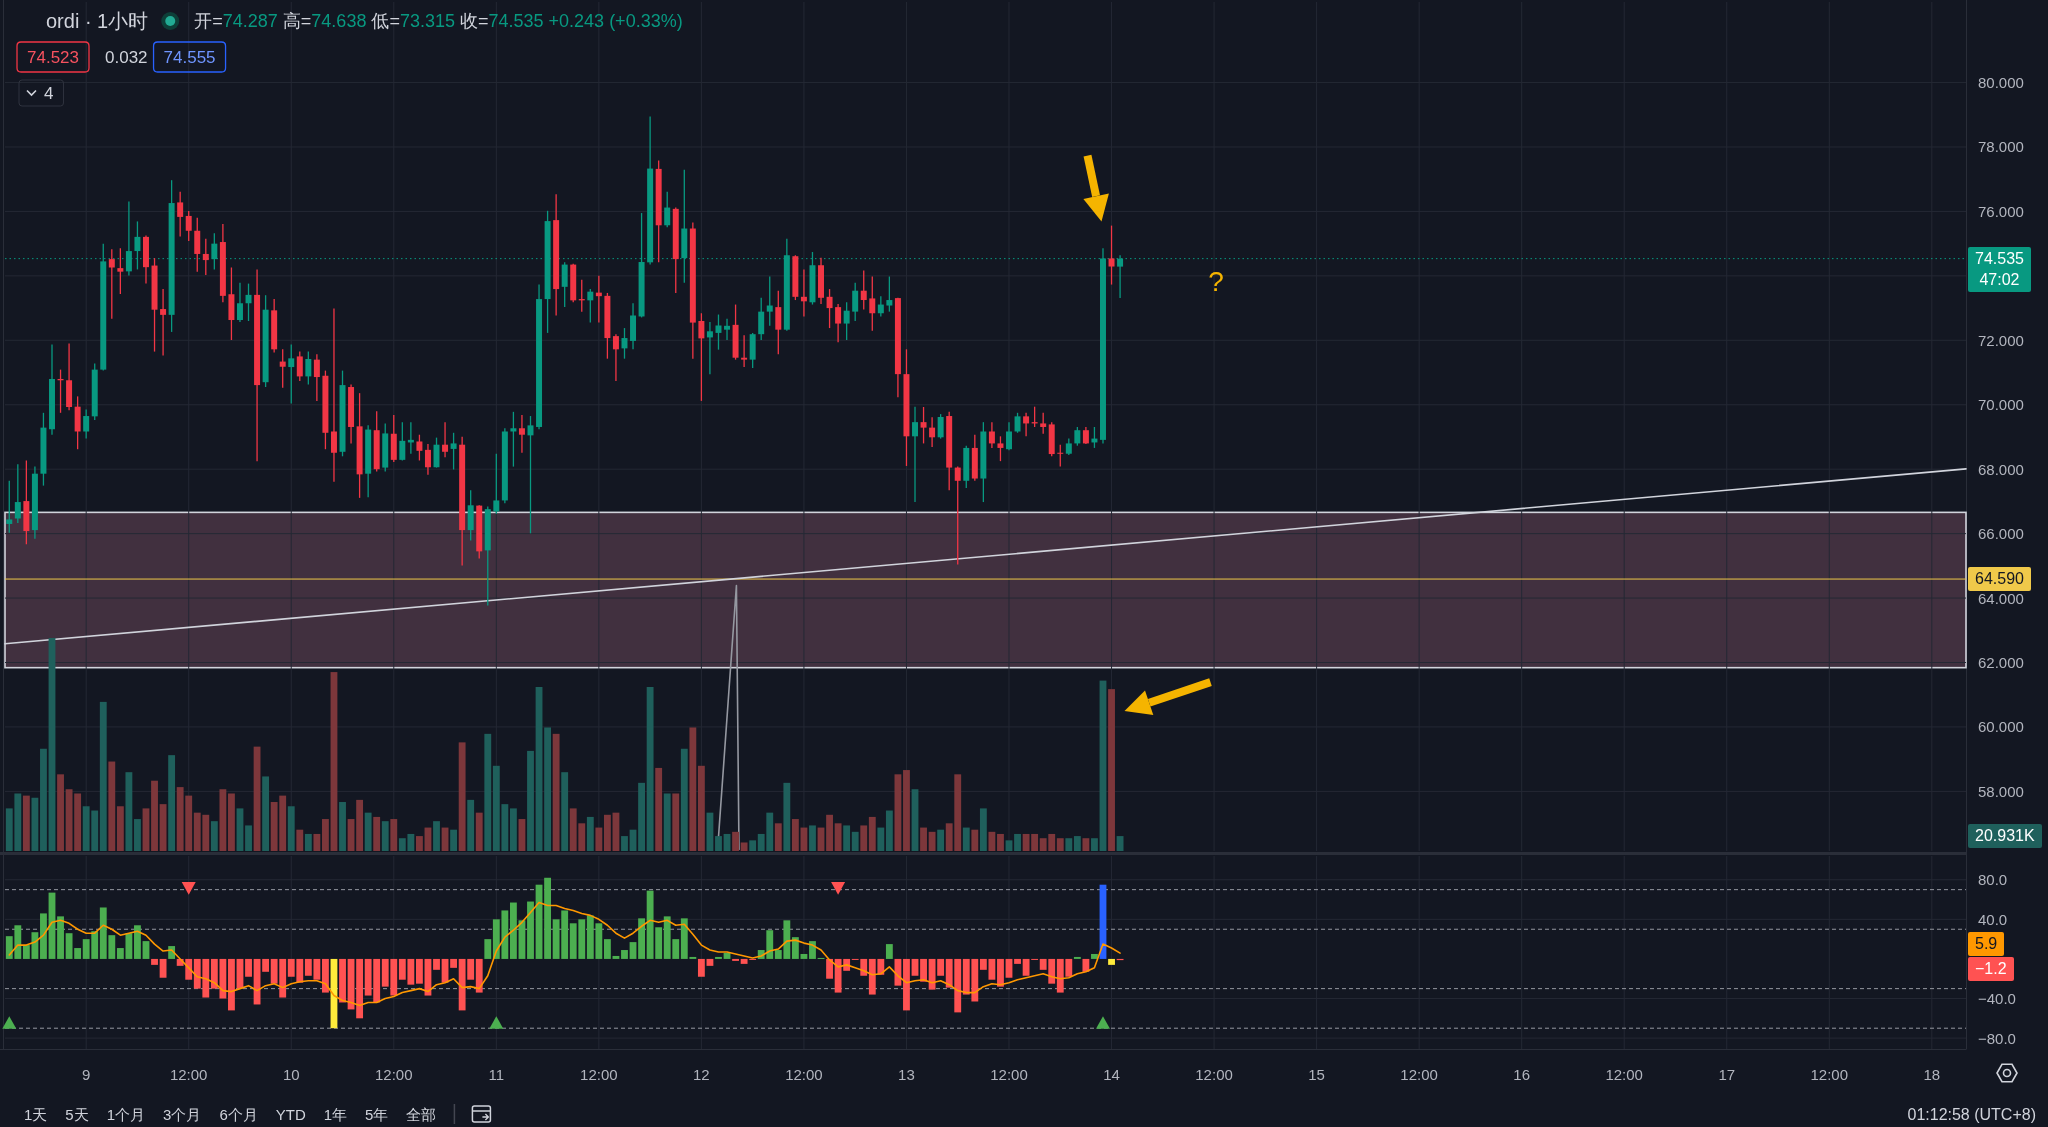  I want to click on ref-line-label: 74.535 47:02, so click(1999, 269).